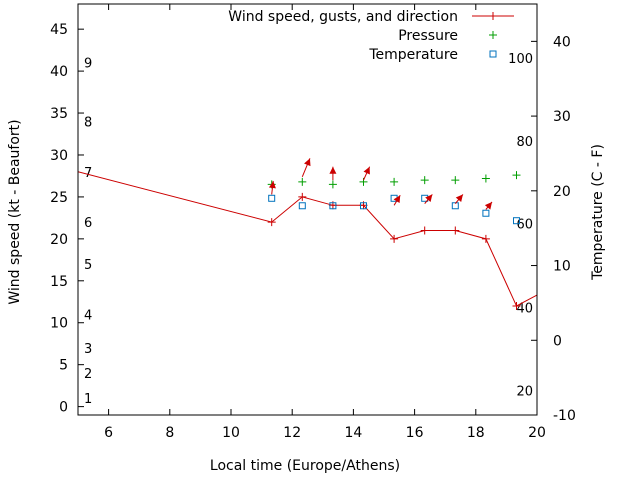 The height and width of the screenshot is (480, 640). Describe the element at coordinates (88, 374) in the screenshot. I see `beaufort-label: 2` at that location.